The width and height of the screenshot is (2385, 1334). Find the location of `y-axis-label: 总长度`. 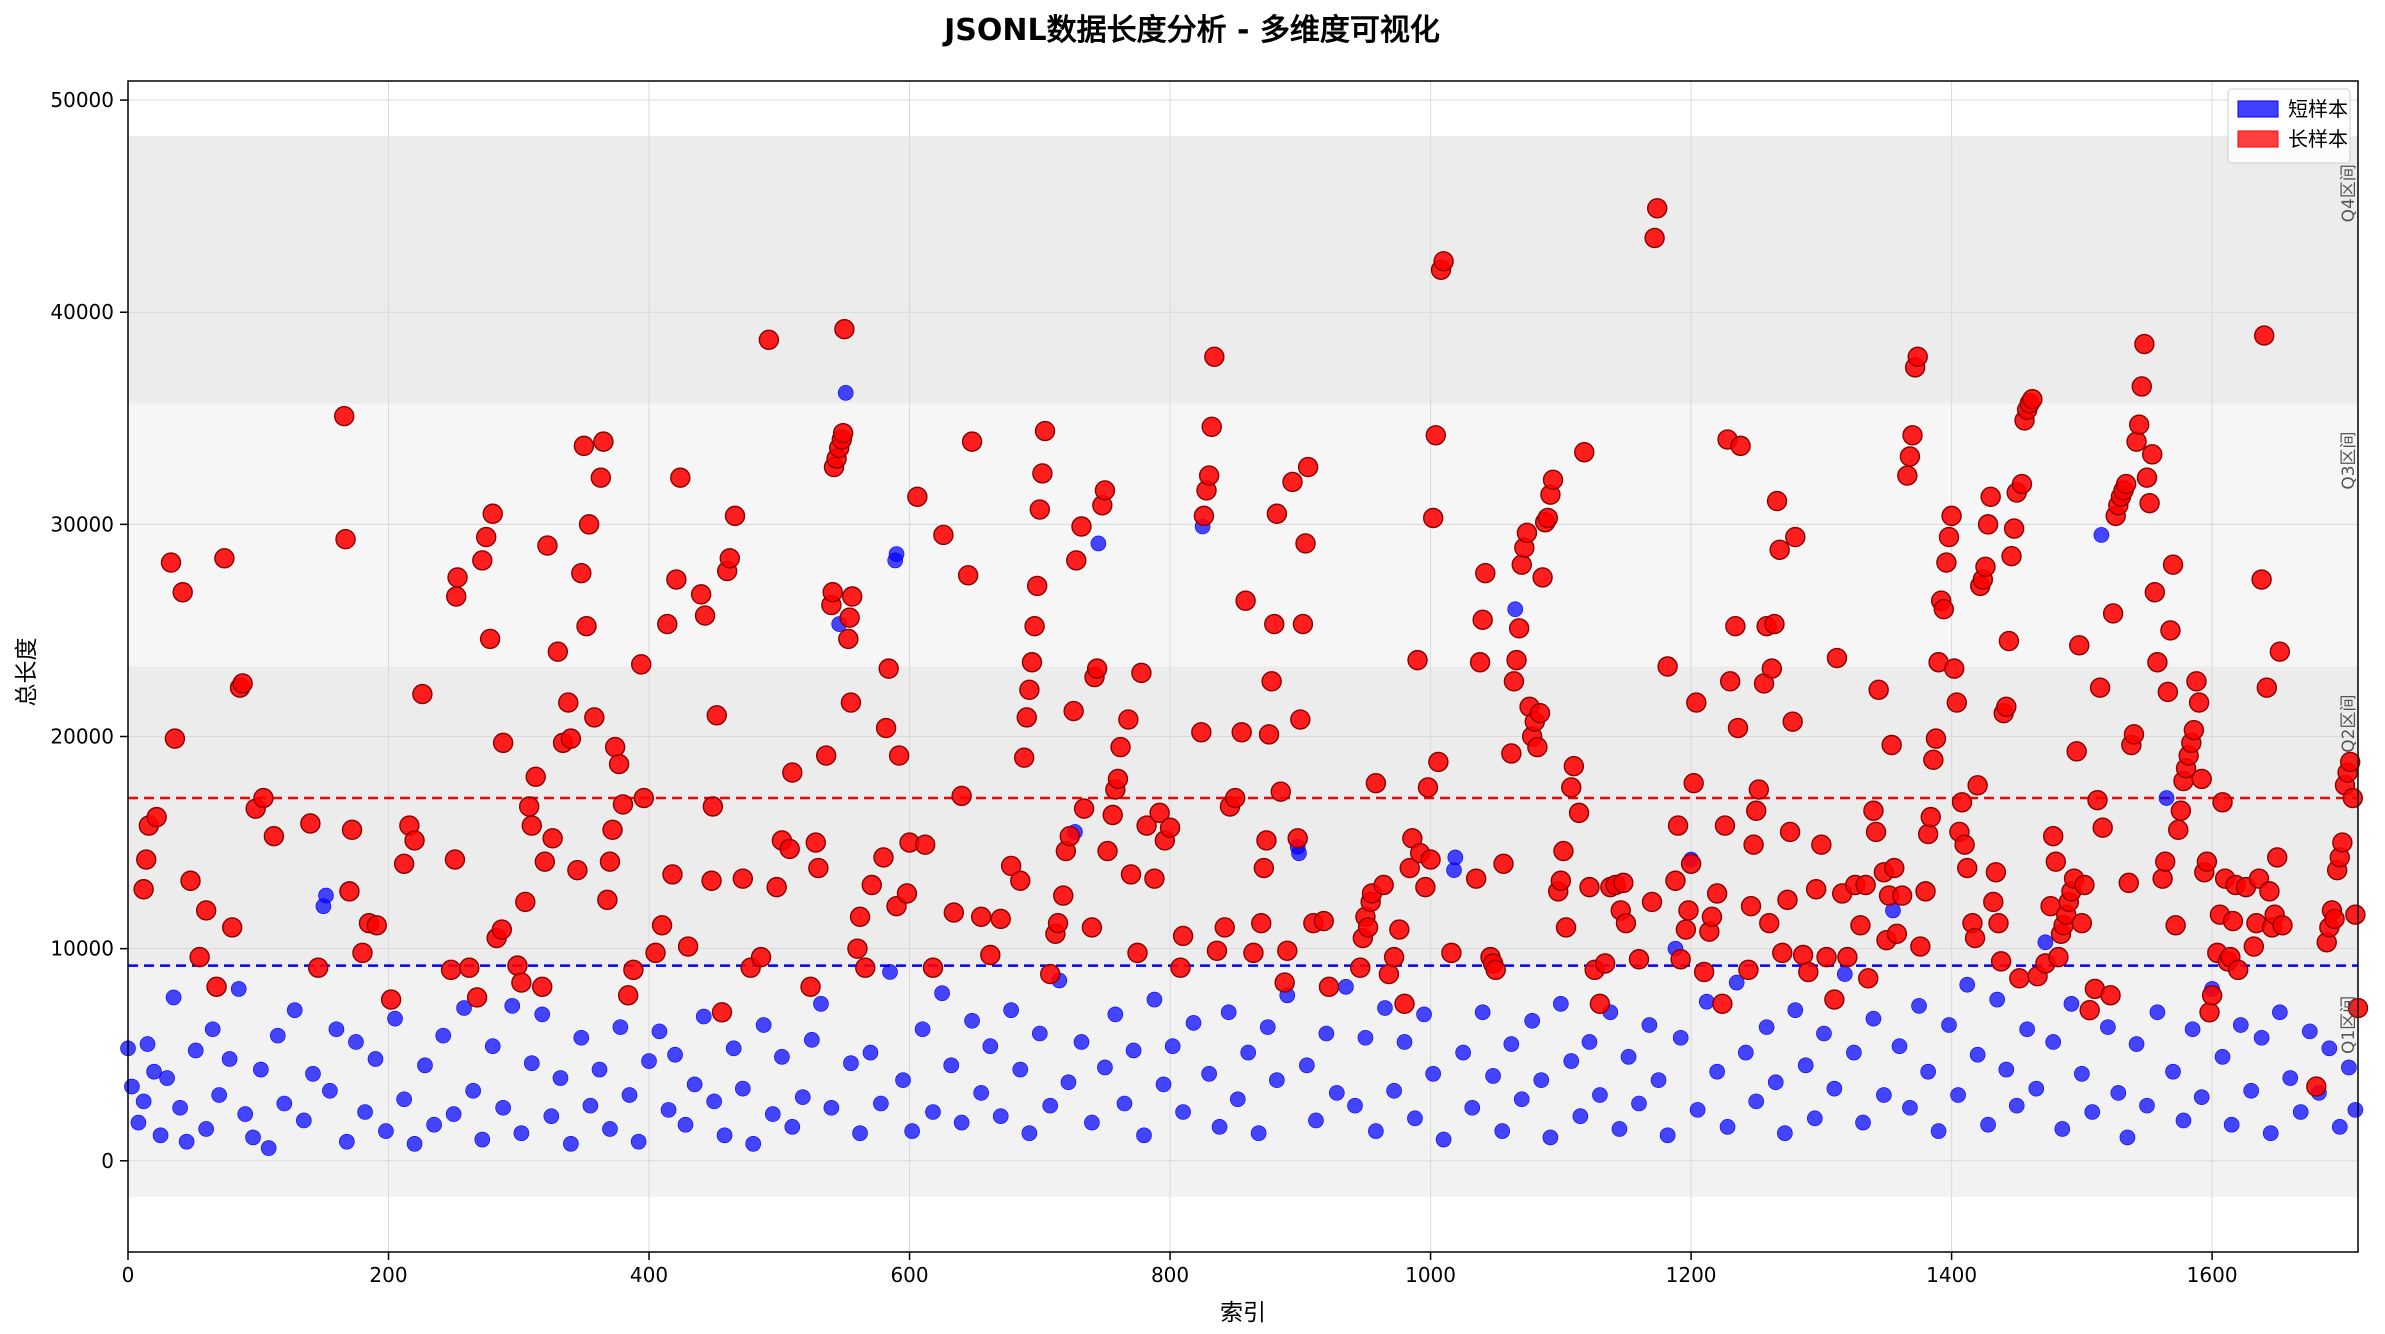

y-axis-label: 总长度 is located at coordinates (27, 672).